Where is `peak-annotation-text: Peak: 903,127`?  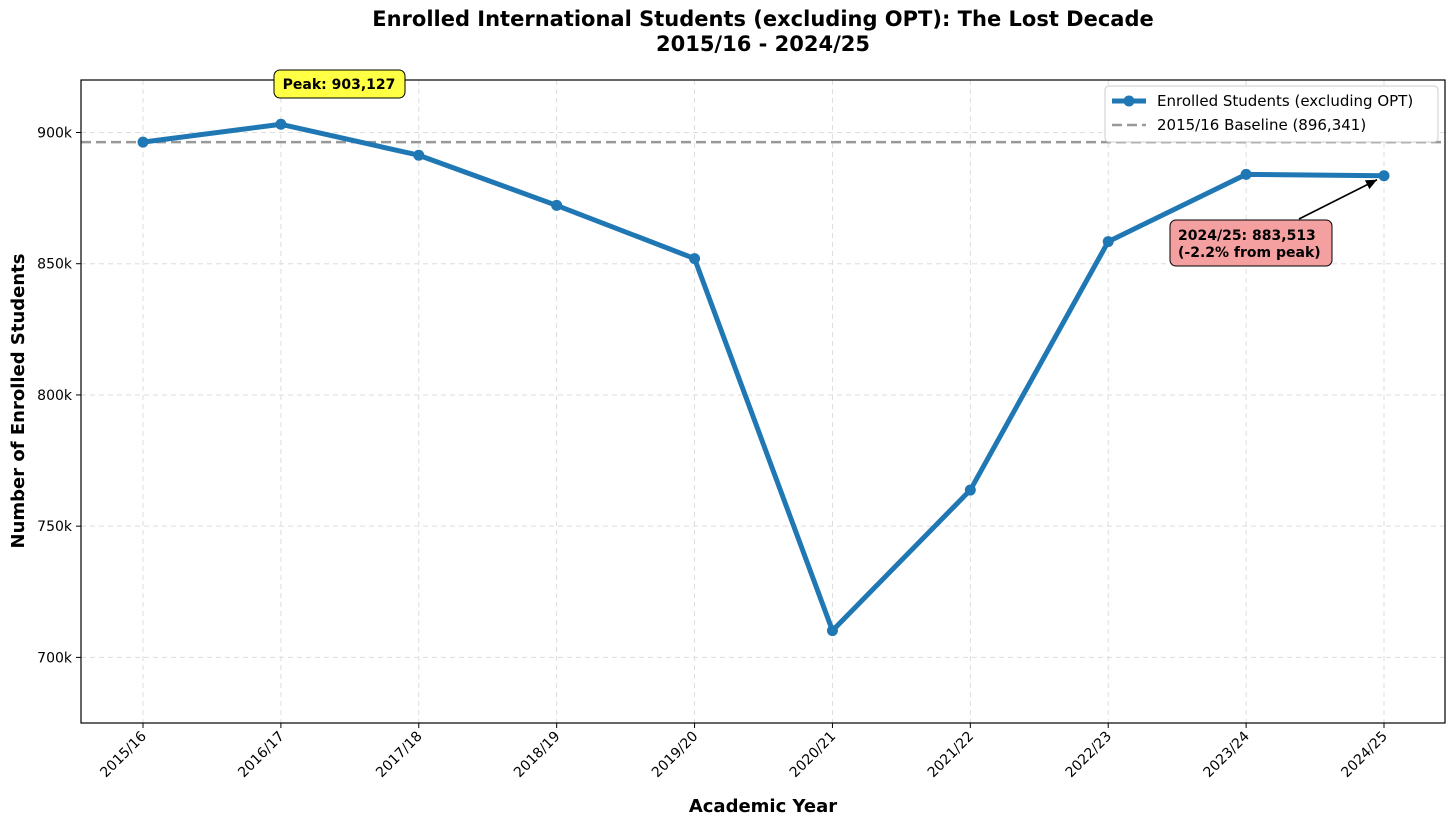 peak-annotation-text: Peak: 903,127 is located at coordinates (339, 85).